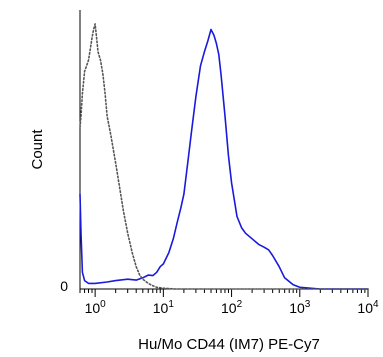 The image size is (383, 357). I want to click on y-axis-title: Count, so click(37, 149).